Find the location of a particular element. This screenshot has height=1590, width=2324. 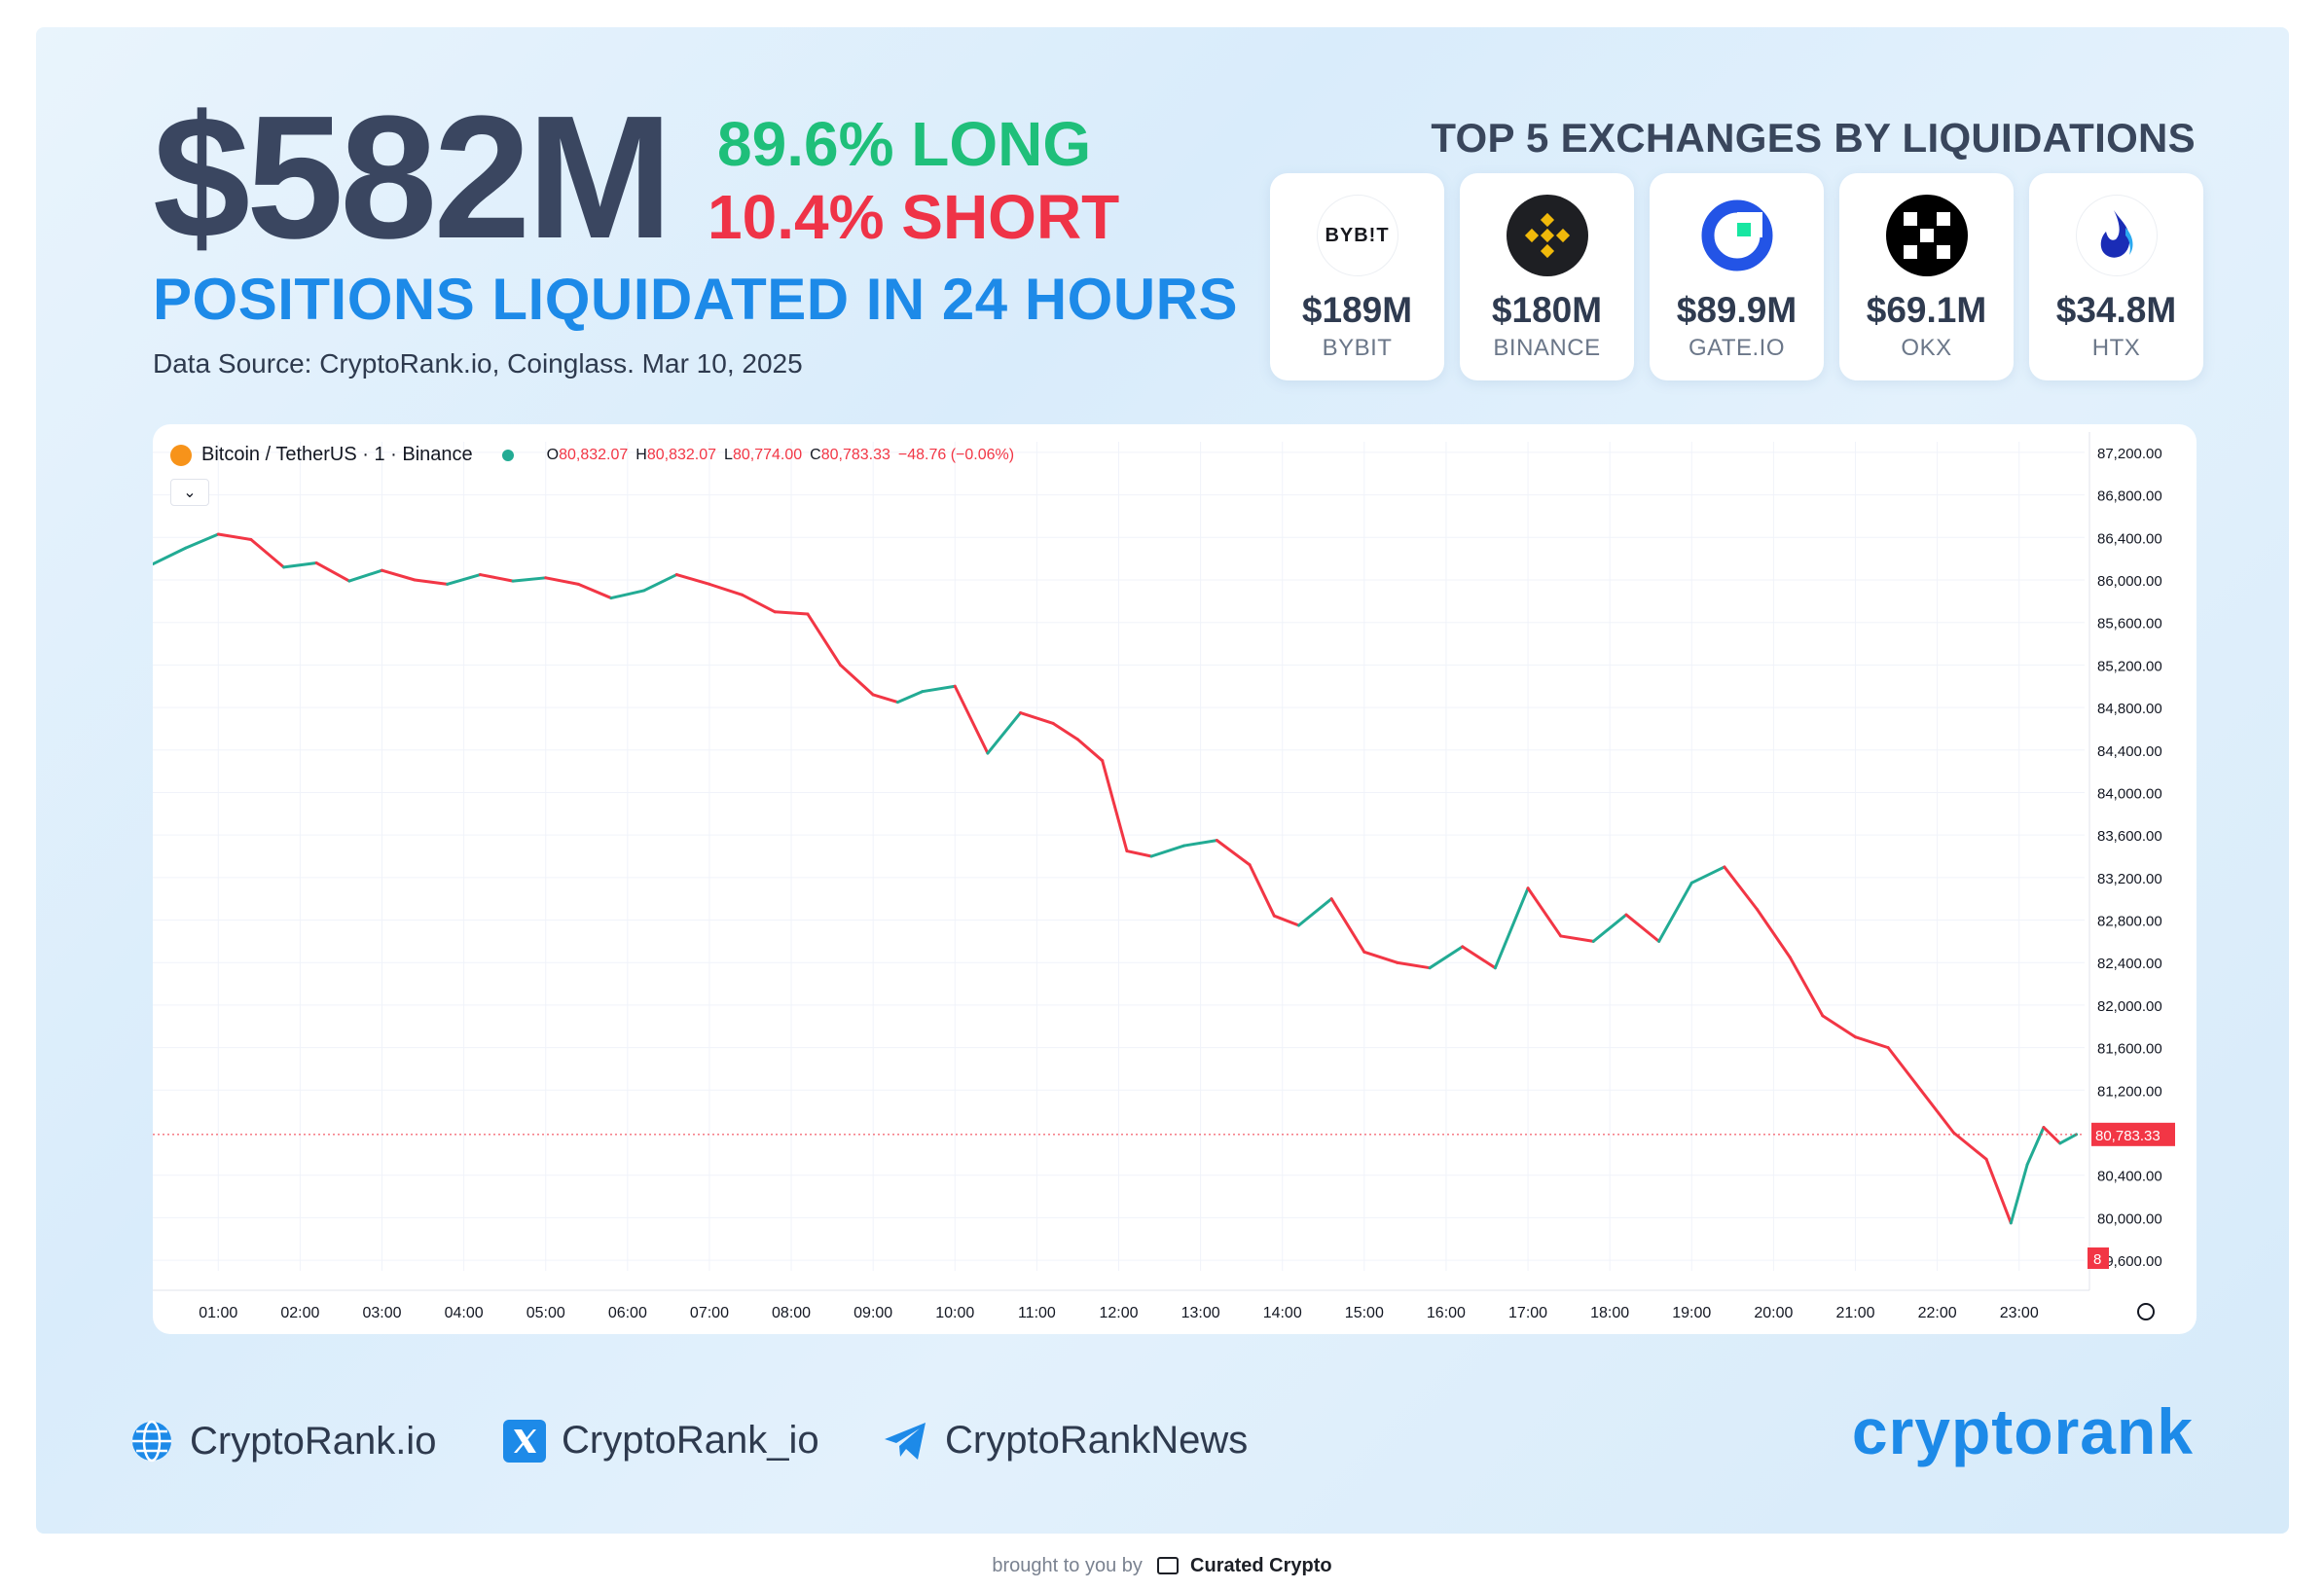

exchange-value: $189M is located at coordinates (1357, 310).